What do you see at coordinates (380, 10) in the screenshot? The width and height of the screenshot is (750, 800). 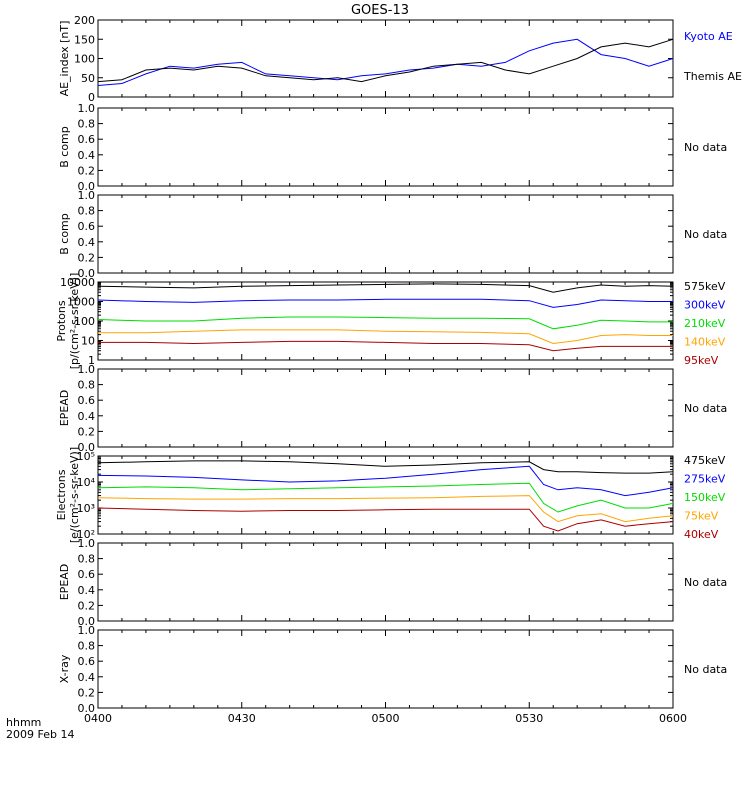 I see `figure-title: GOES-13` at bounding box center [380, 10].